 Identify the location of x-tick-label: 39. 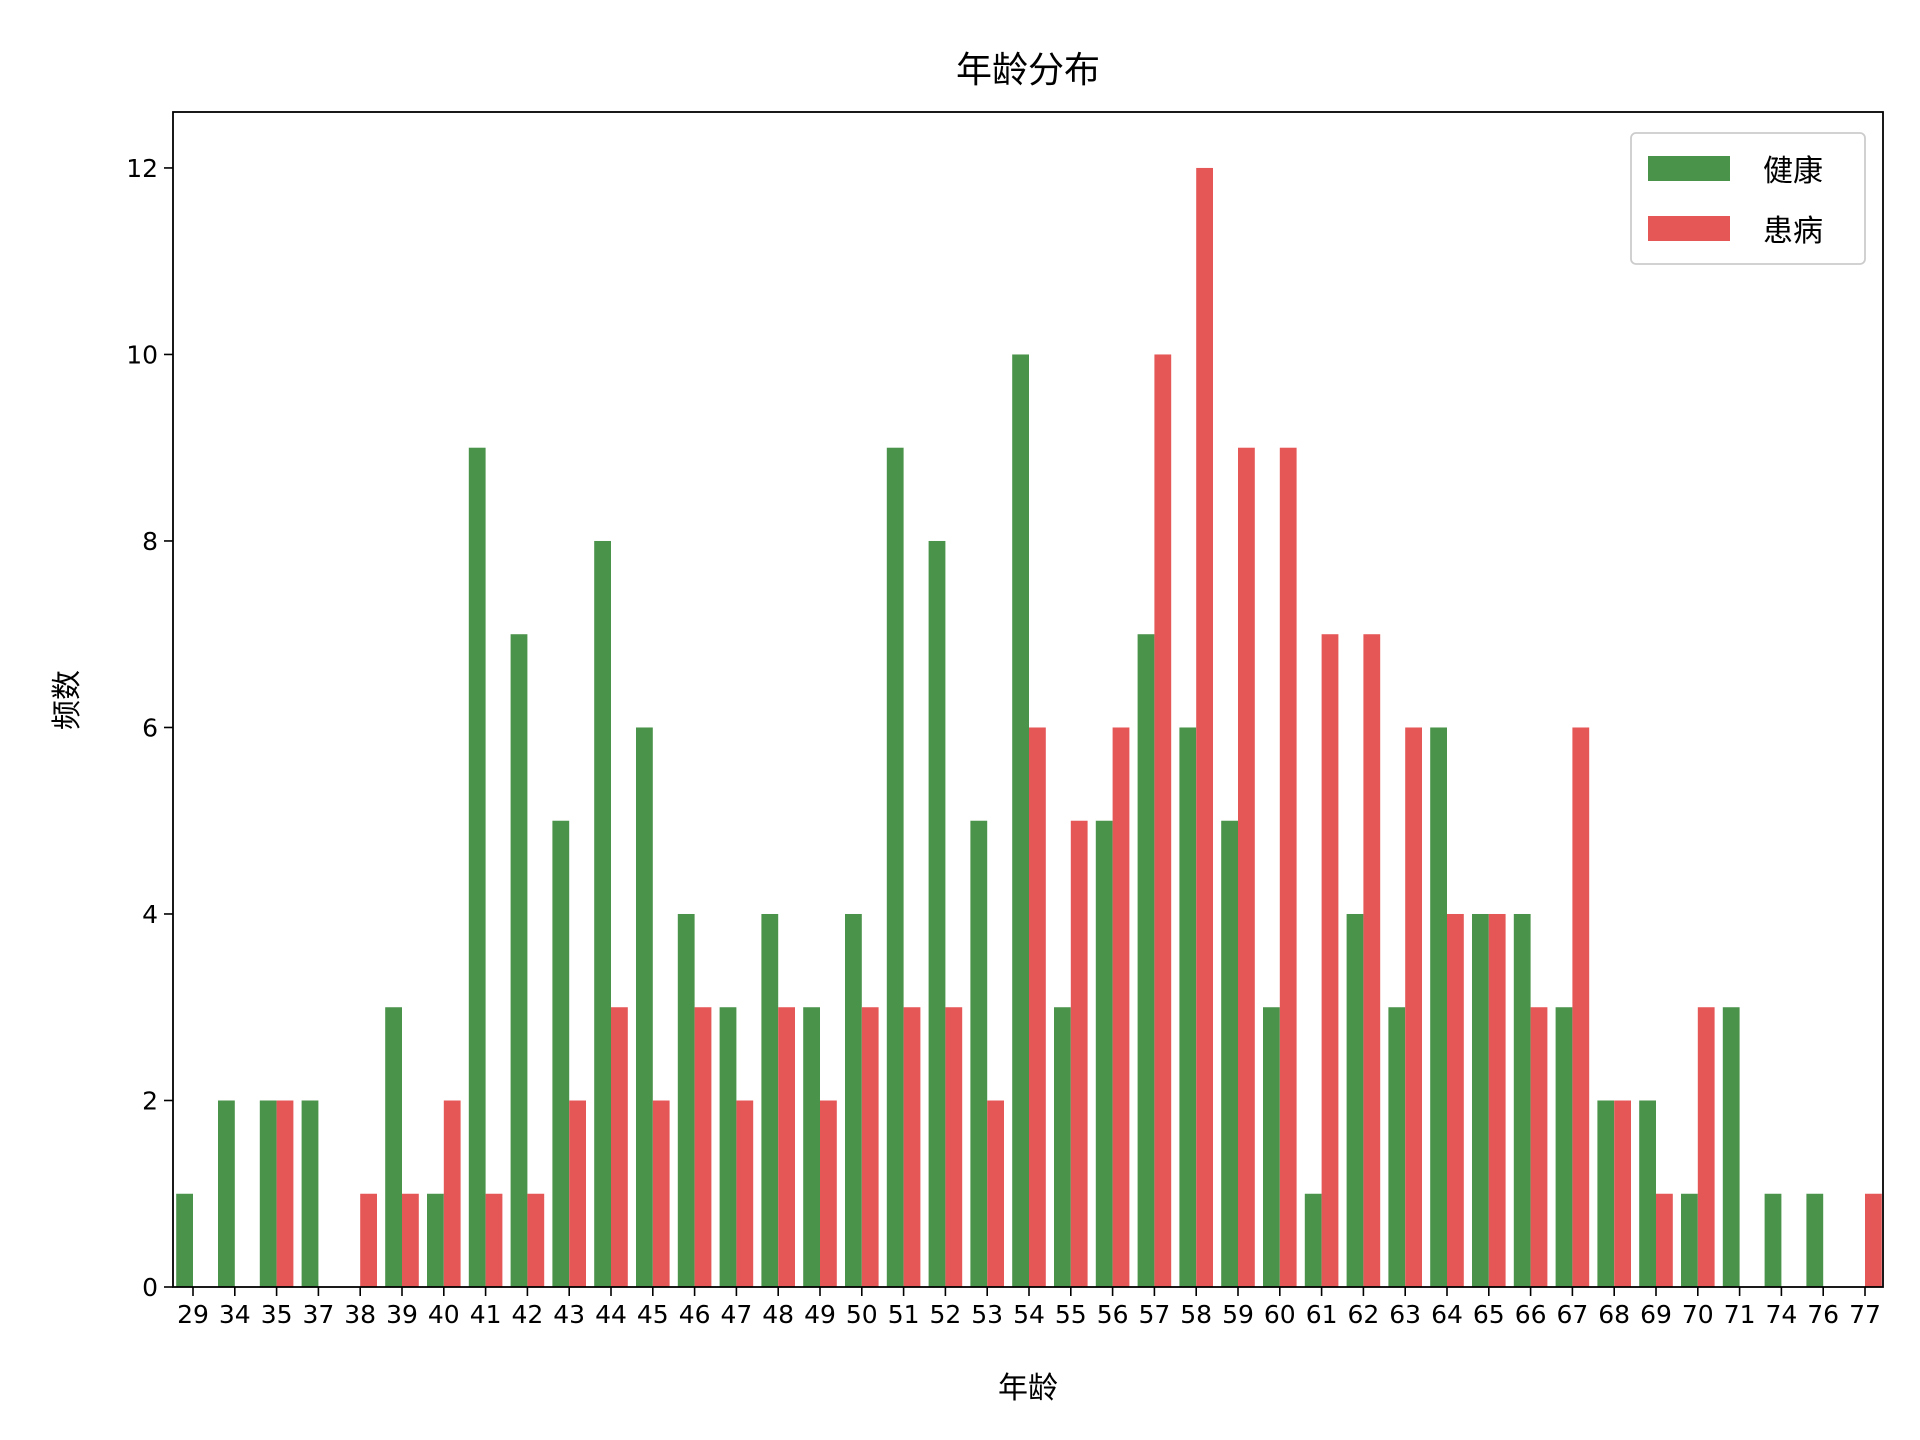
(402, 1314).